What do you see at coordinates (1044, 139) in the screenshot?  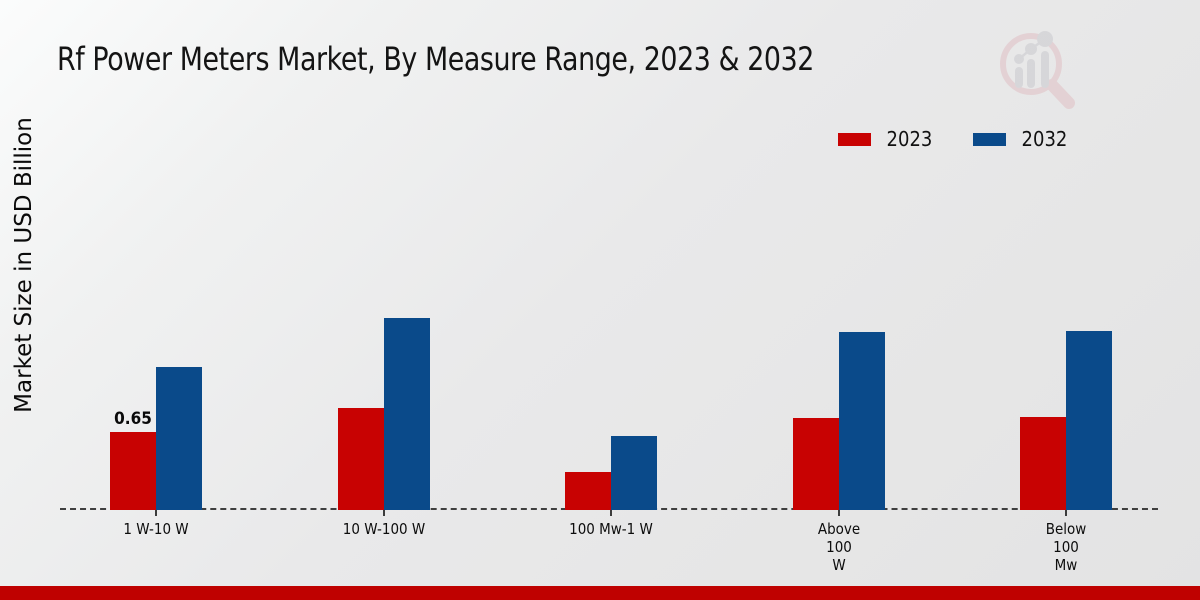 I see `legend-label-2032: 2032` at bounding box center [1044, 139].